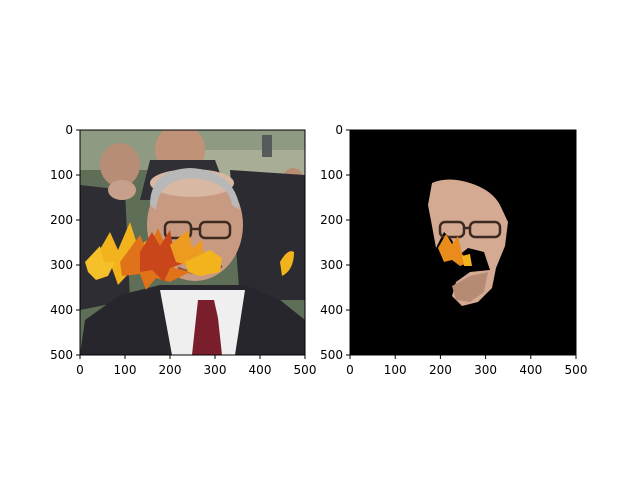  What do you see at coordinates (189, 256) in the screenshot?
I see `autumn-leaves-overlay` at bounding box center [189, 256].